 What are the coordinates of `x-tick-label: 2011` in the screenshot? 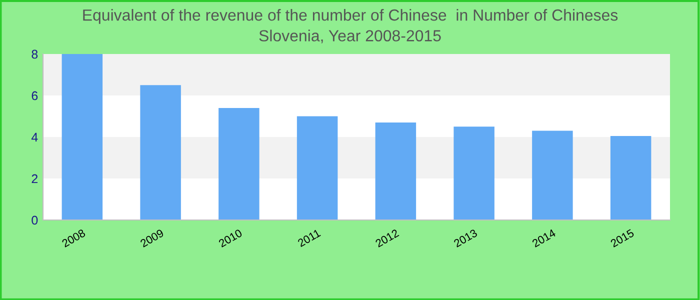 It's located at (309, 238).